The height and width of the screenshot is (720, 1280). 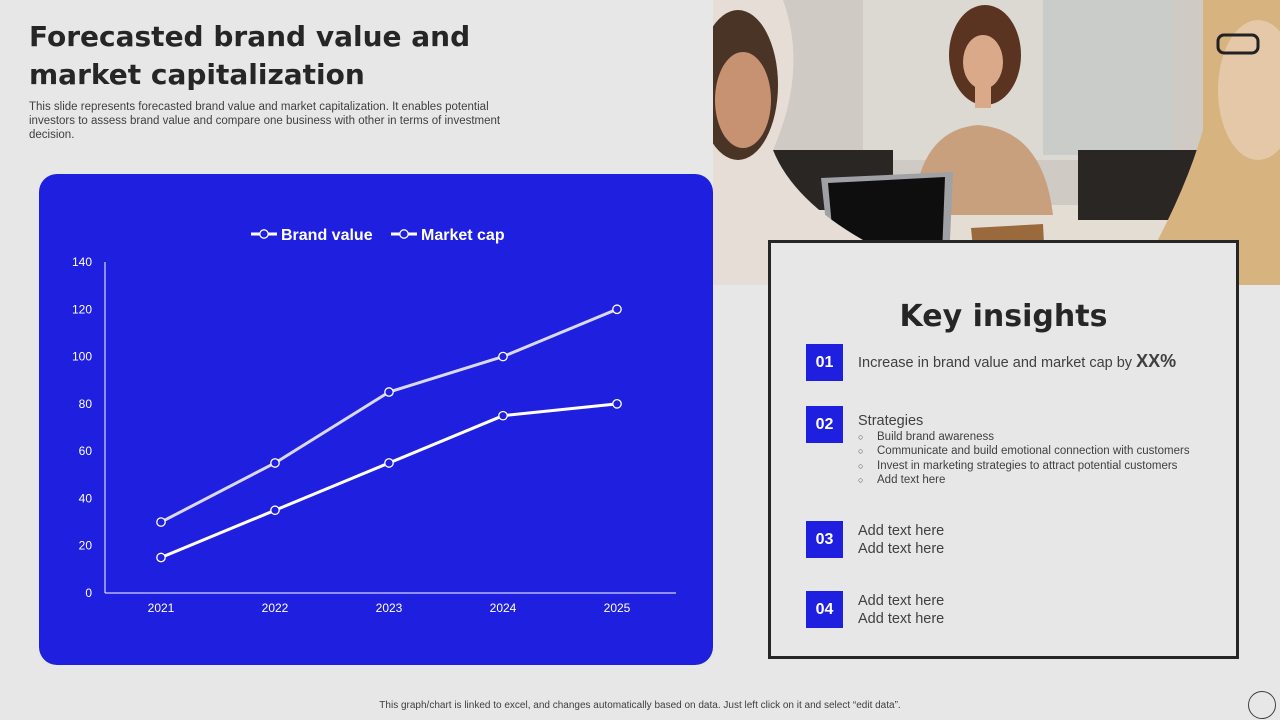 I want to click on legend-label: Brand value, so click(x=327, y=235).